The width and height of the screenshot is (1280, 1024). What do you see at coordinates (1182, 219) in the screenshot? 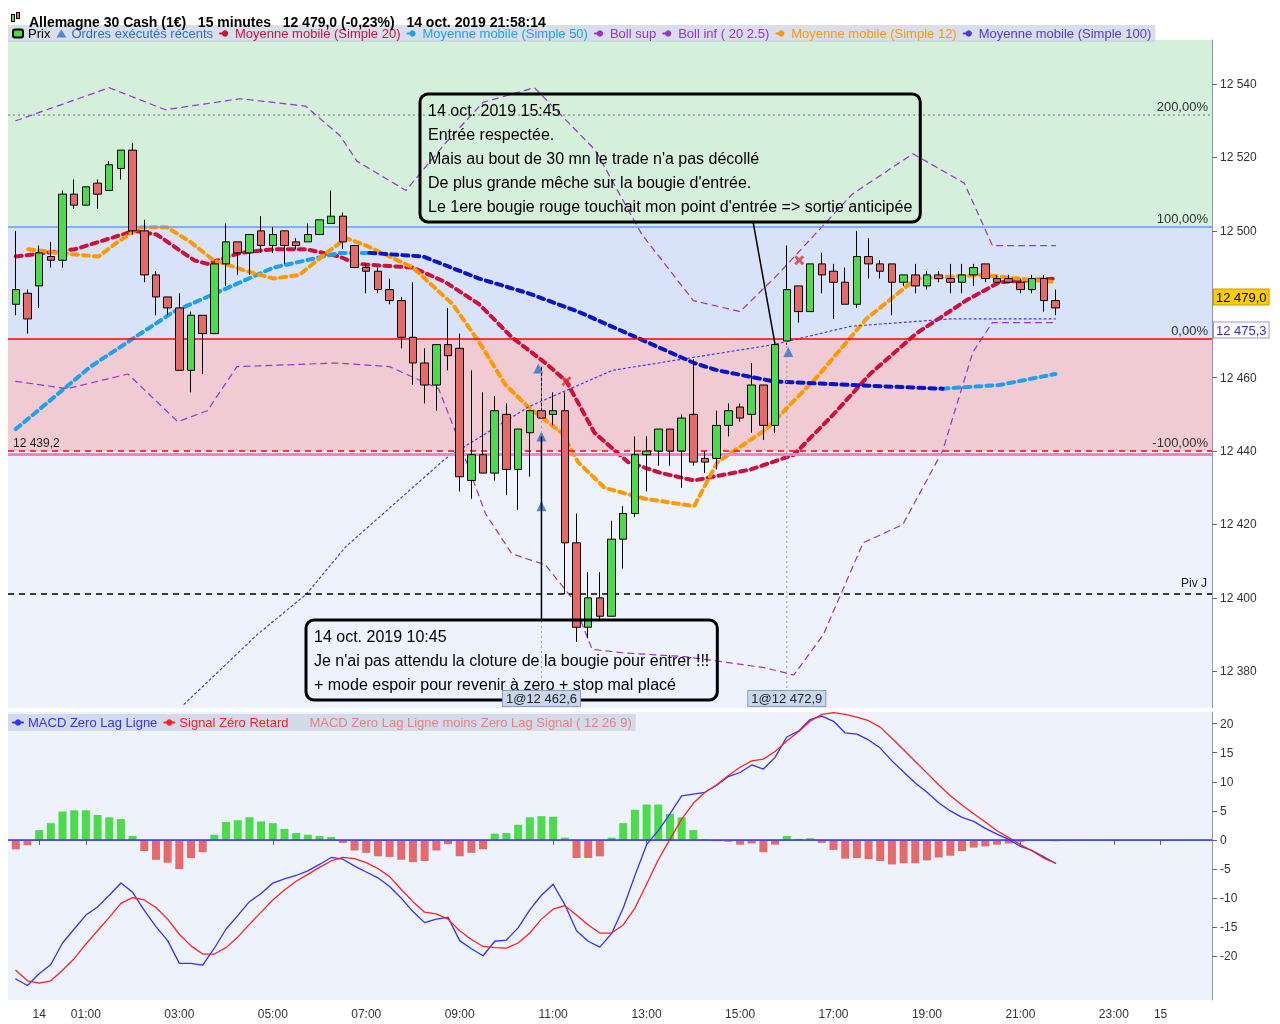
I see `annotation: 100,00%` at bounding box center [1182, 219].